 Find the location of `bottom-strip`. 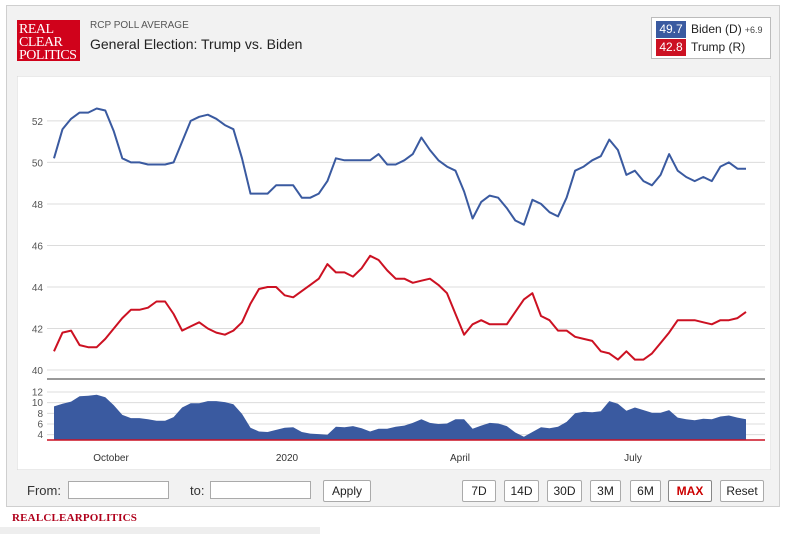

bottom-strip is located at coordinates (160, 530).